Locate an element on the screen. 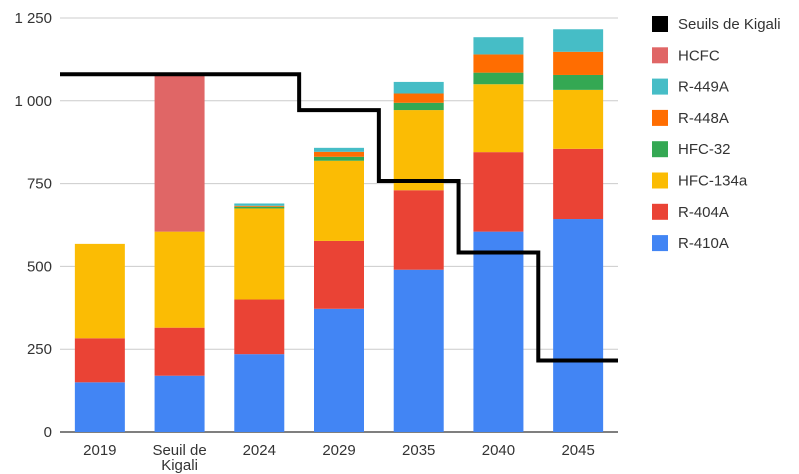  y-tick-label: 1 000 is located at coordinates (33, 101).